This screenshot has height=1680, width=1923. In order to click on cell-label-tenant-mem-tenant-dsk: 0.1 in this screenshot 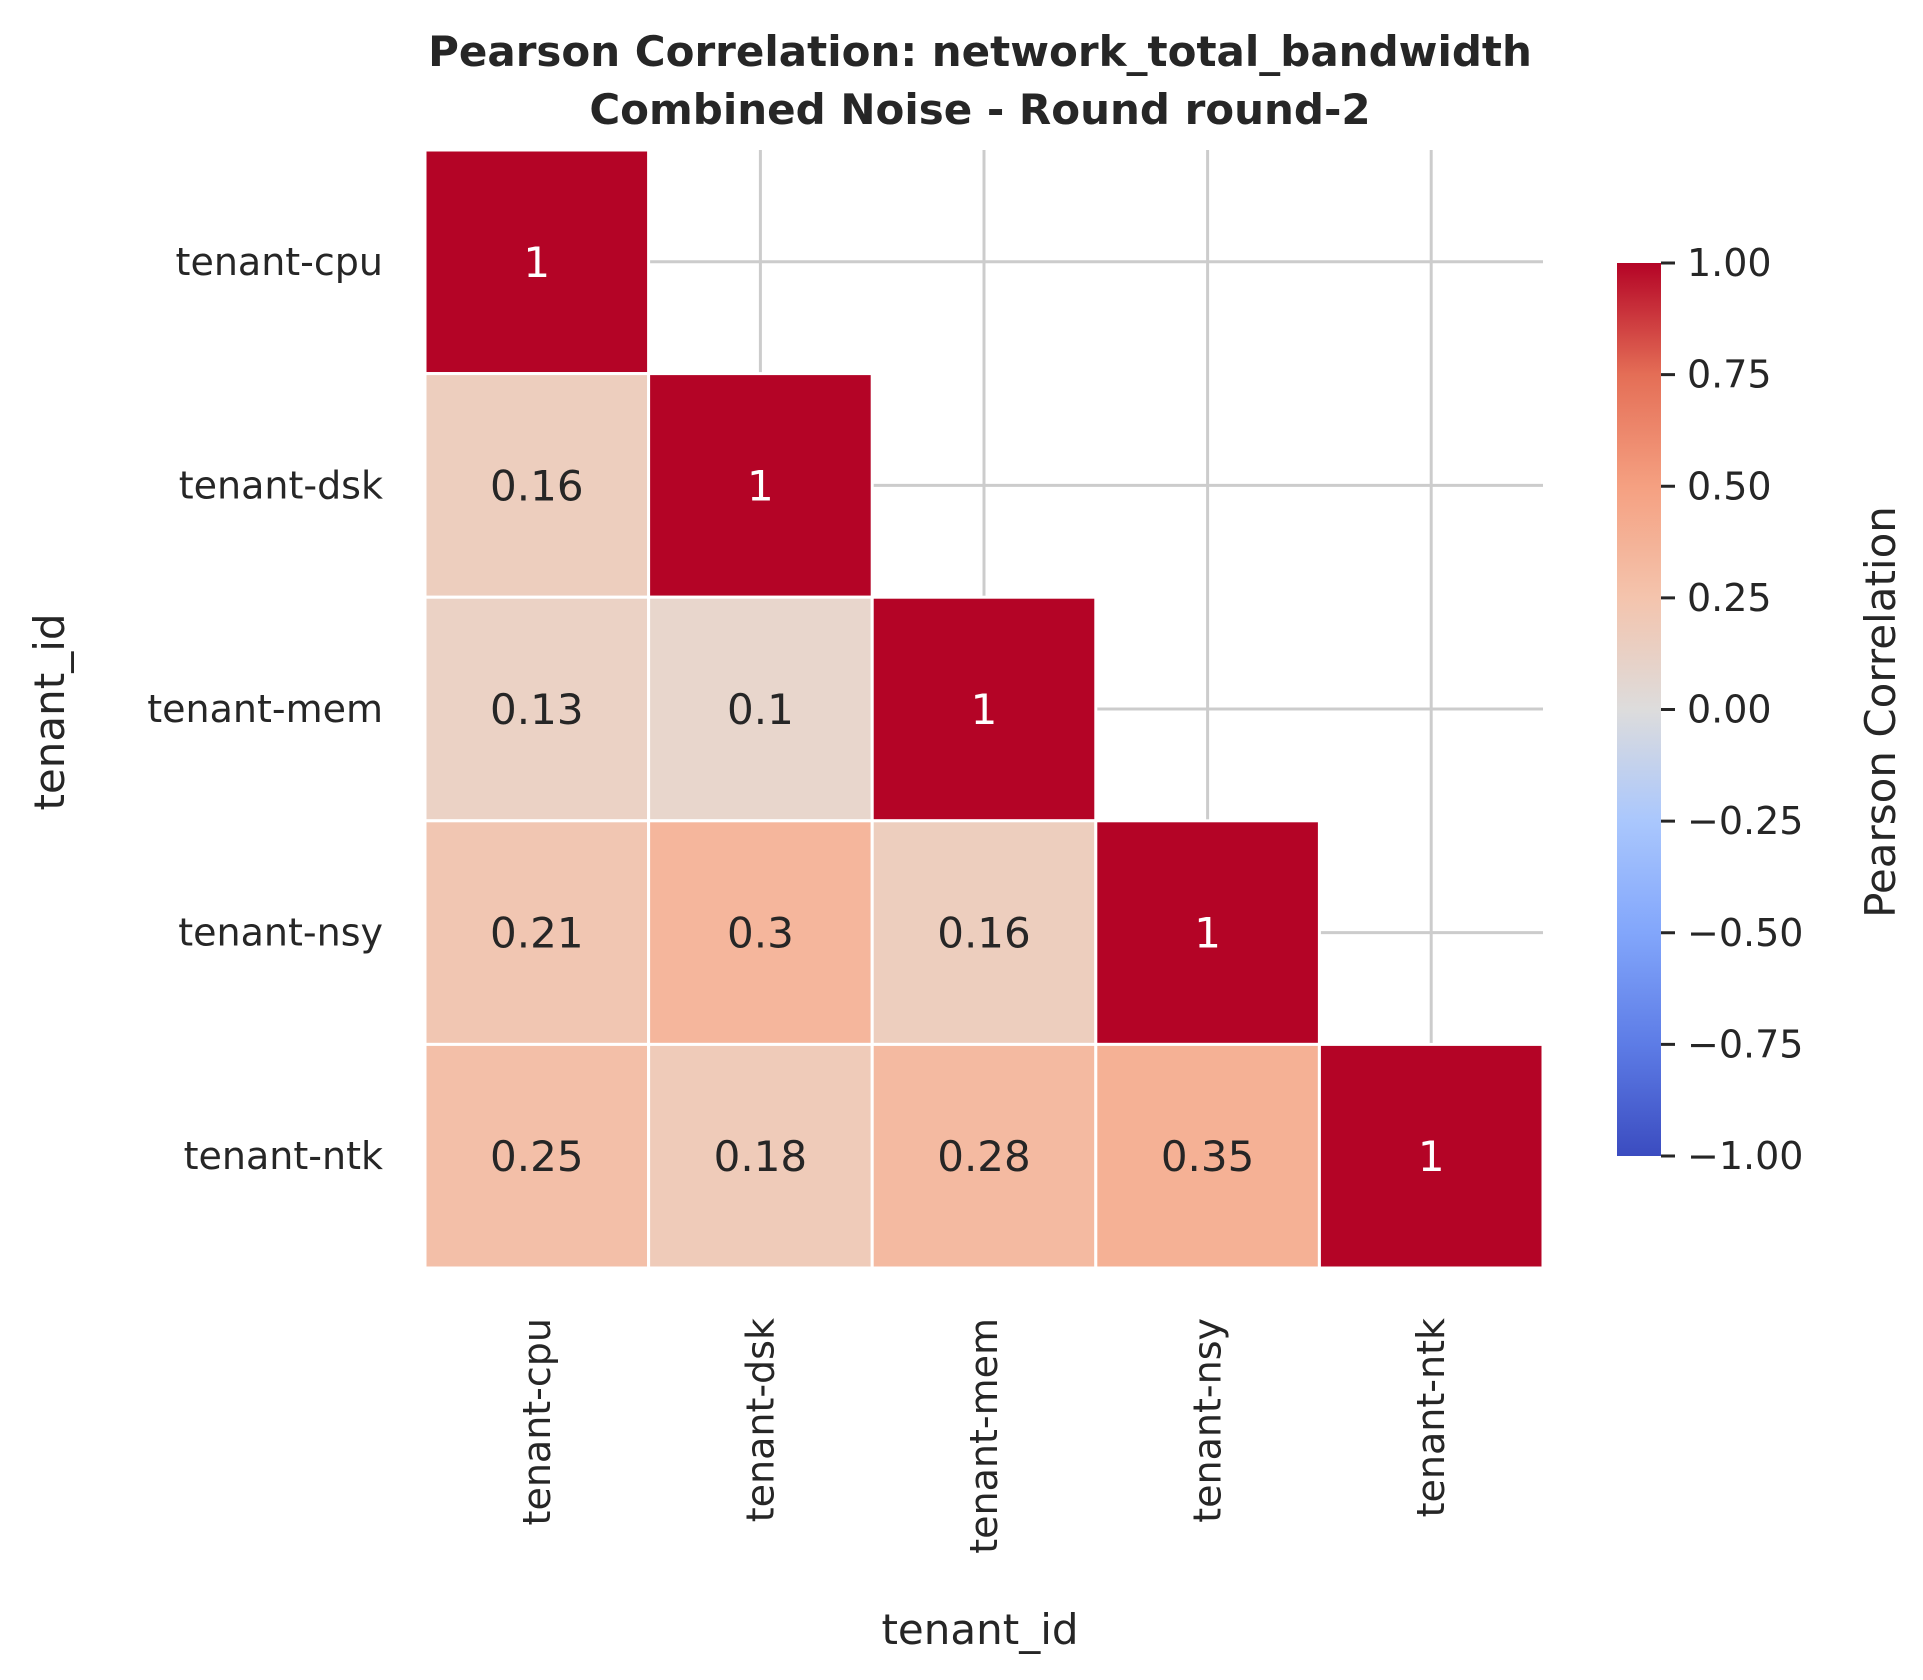, I will do `click(760, 709)`.